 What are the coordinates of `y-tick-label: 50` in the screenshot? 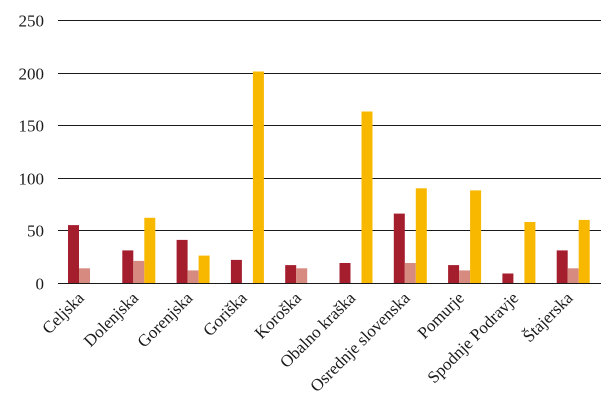 It's located at (35, 231).